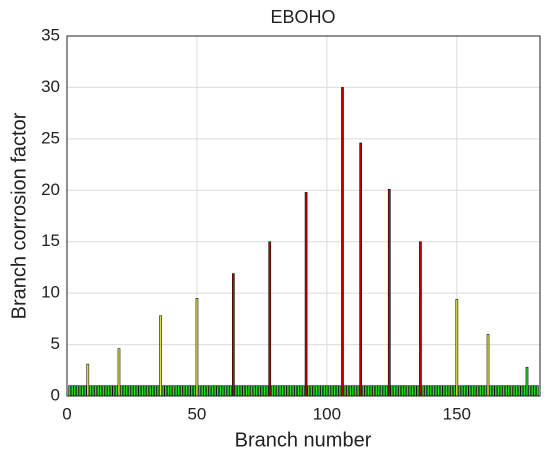 This screenshot has width=550, height=462. I want to click on x-tick-label: 50, so click(196, 413).